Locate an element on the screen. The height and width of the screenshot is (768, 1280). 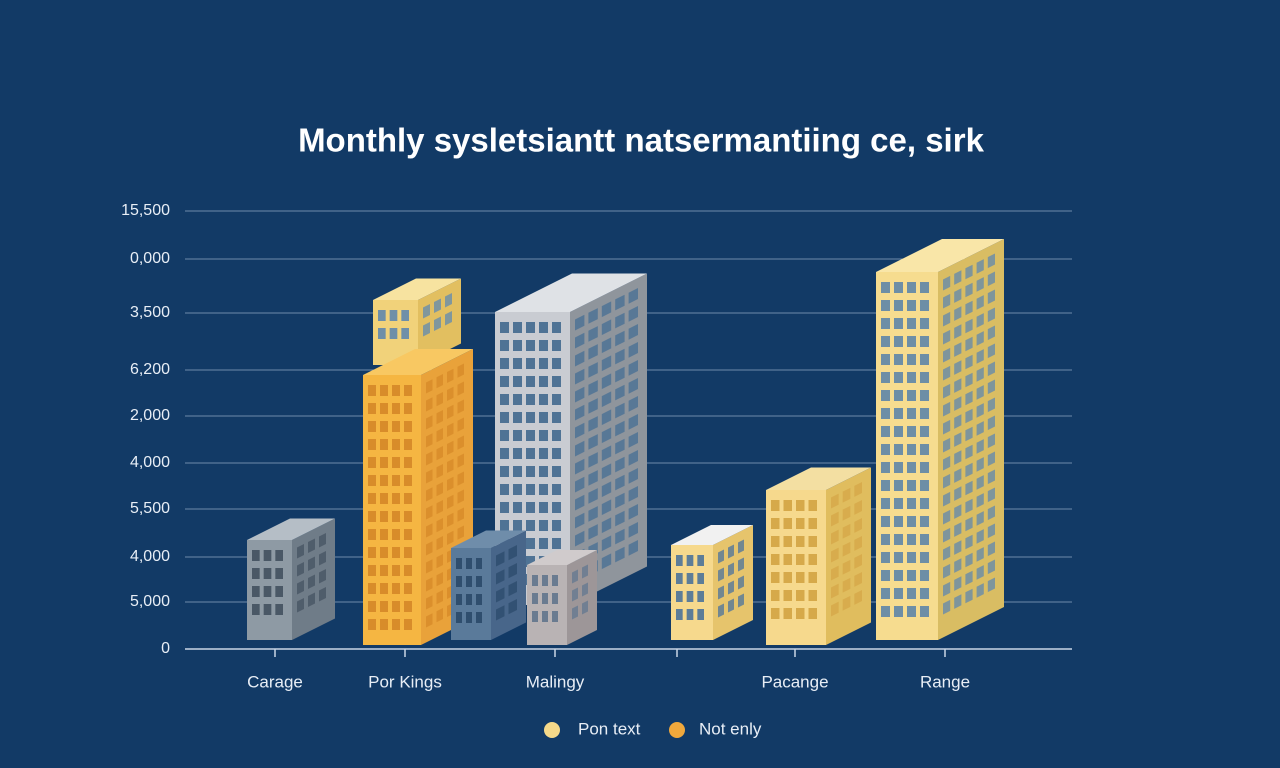
y-tick-label: 2,000 is located at coordinates (150, 415).